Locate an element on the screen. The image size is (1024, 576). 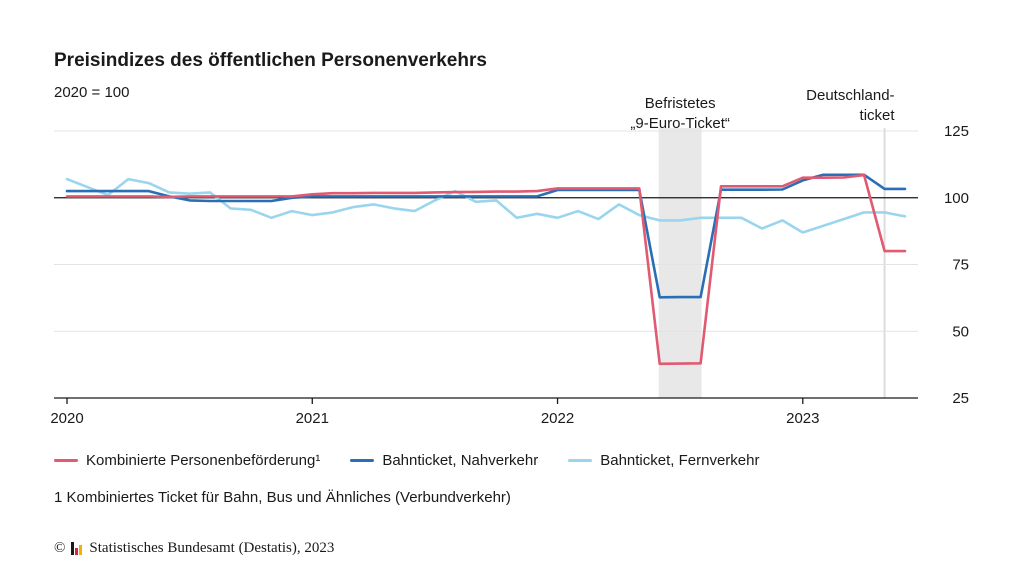
y-tick-label-25: 25 is located at coordinates (960, 398).